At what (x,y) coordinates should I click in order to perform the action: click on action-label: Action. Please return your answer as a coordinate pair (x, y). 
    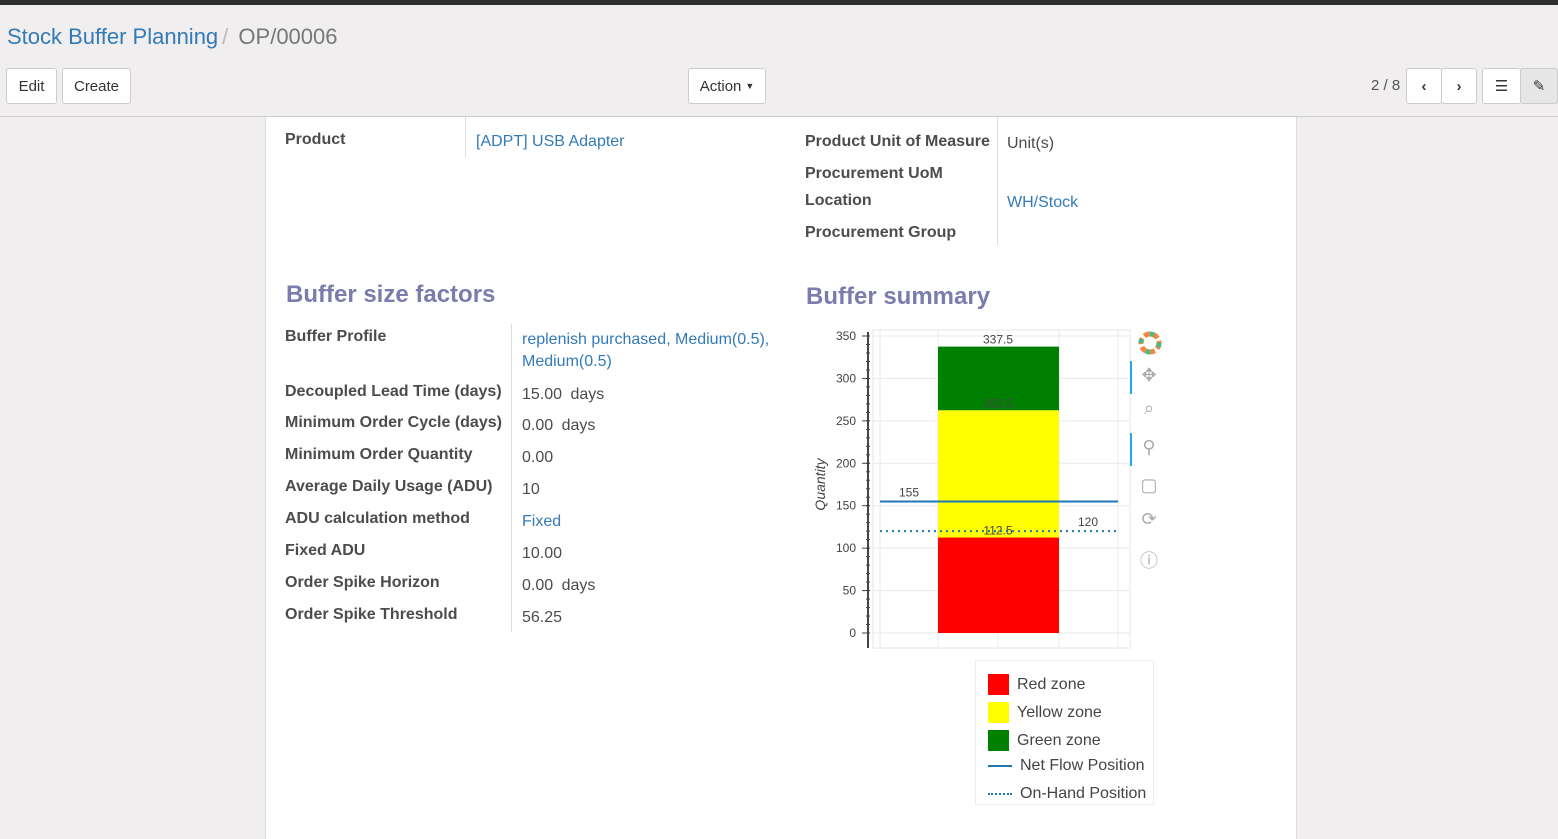
    Looking at the image, I should click on (720, 86).